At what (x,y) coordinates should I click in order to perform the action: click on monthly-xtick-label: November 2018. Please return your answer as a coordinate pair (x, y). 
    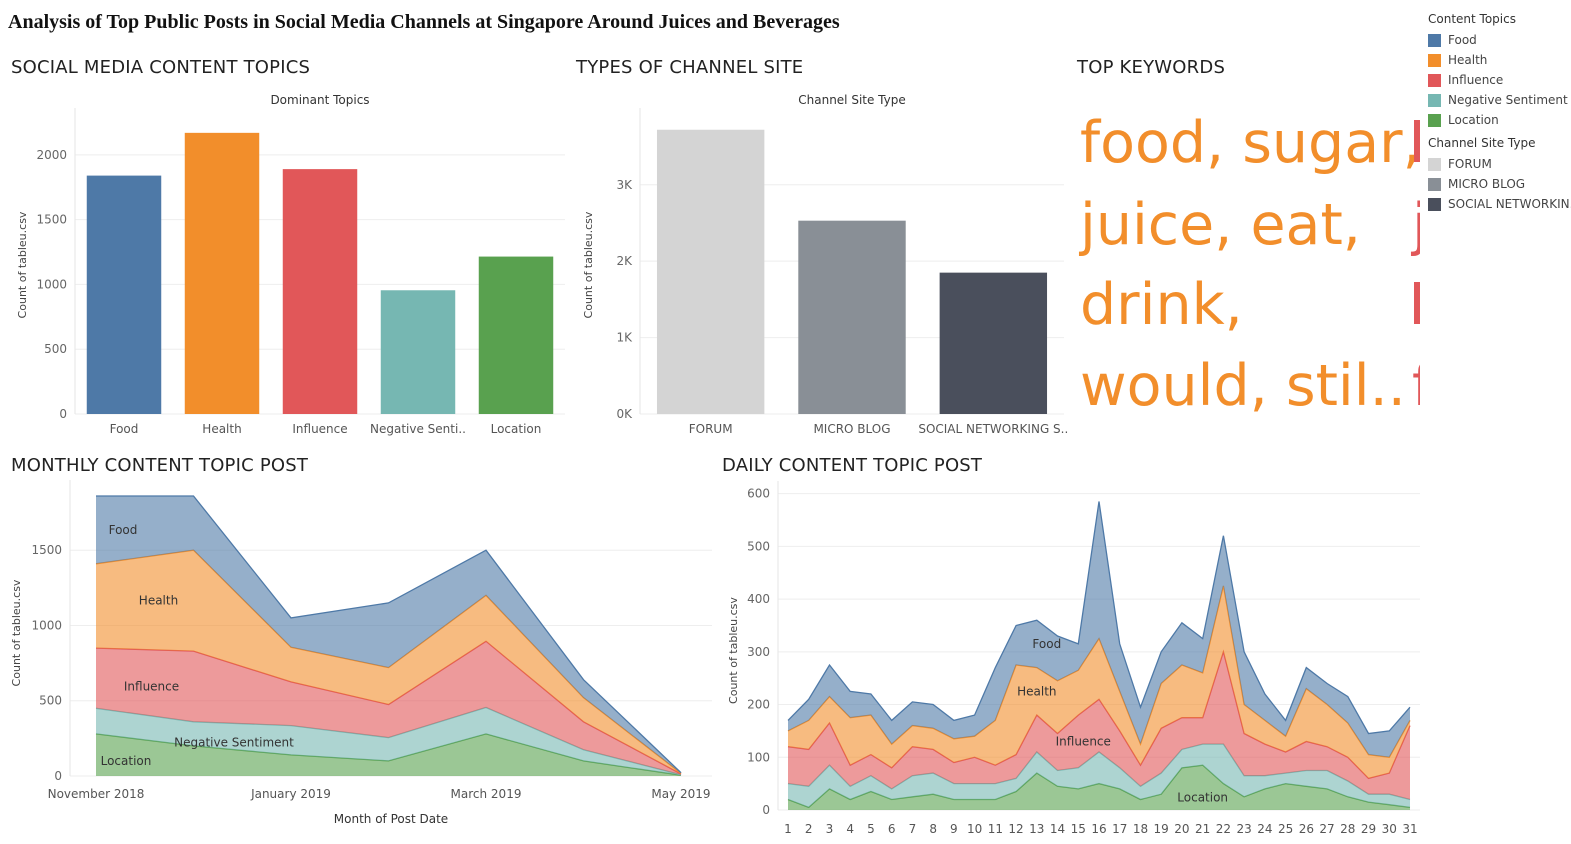
    Looking at the image, I should click on (96, 794).